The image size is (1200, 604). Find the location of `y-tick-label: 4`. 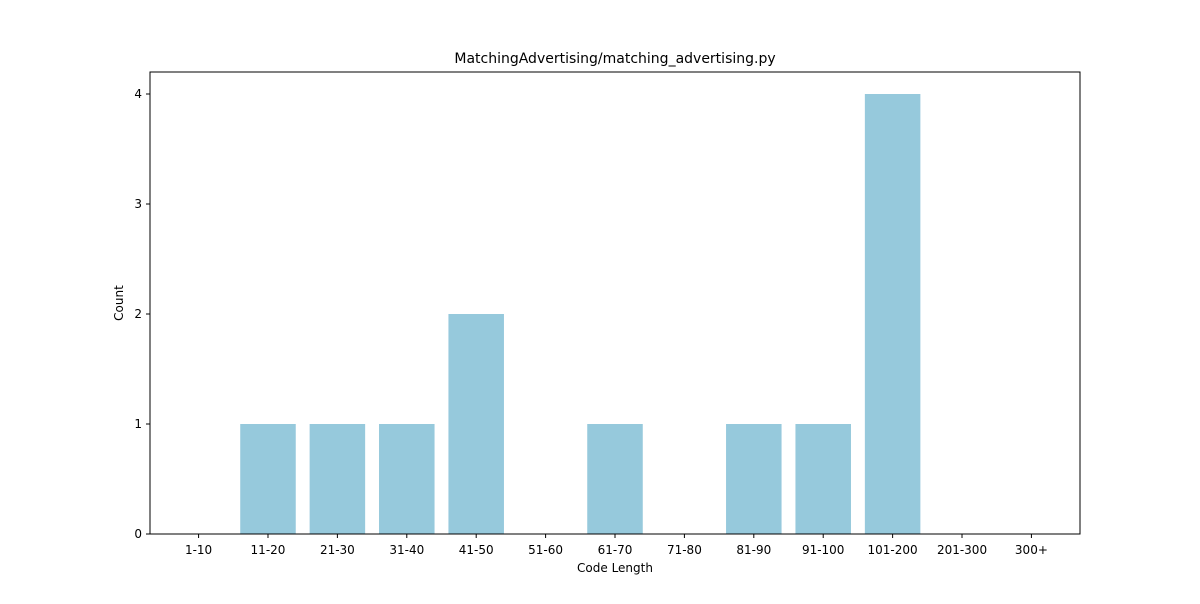

y-tick-label: 4 is located at coordinates (138, 94).